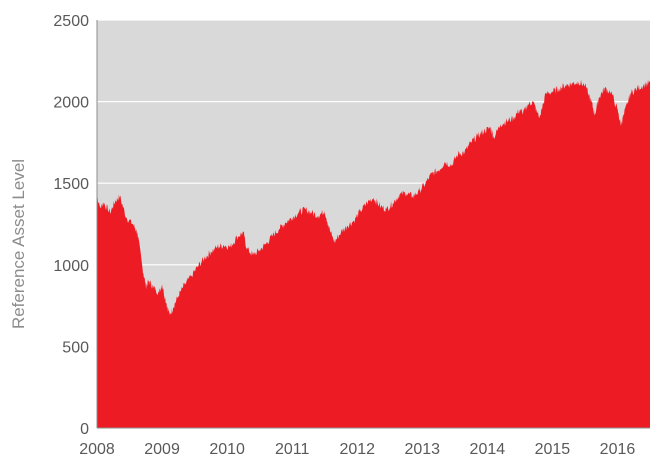 The image size is (652, 463). Describe the element at coordinates (71, 225) in the screenshot. I see `y-tick-labels: 0 500 1000 1500 2000 2500` at that location.